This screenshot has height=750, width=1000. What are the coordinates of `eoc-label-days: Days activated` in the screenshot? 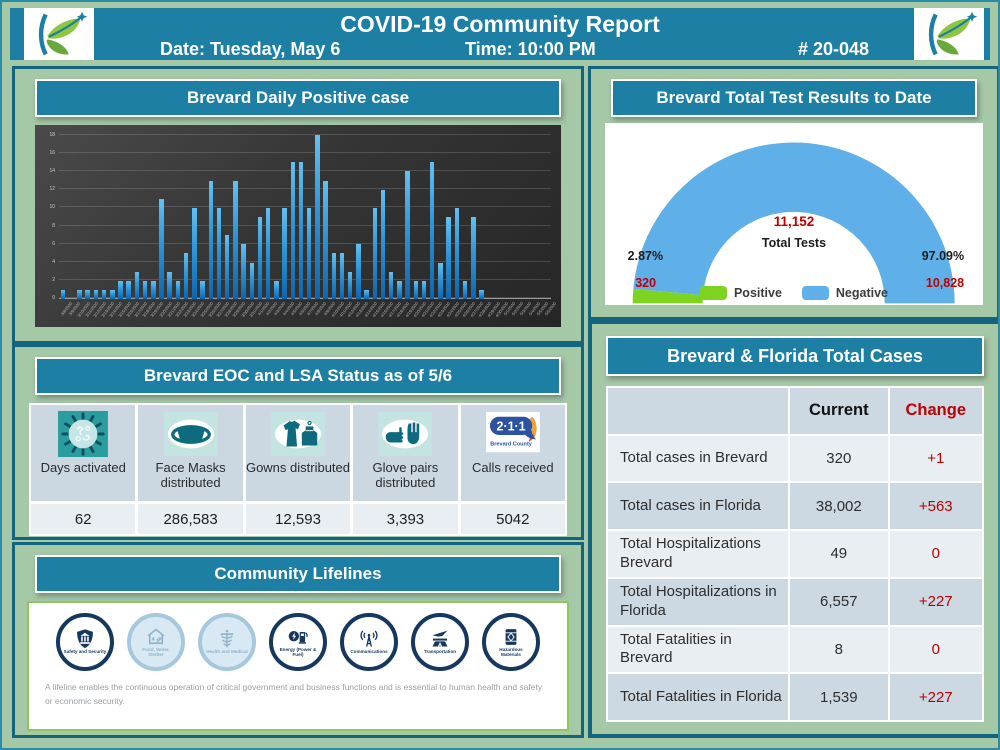 It's located at (83, 467).